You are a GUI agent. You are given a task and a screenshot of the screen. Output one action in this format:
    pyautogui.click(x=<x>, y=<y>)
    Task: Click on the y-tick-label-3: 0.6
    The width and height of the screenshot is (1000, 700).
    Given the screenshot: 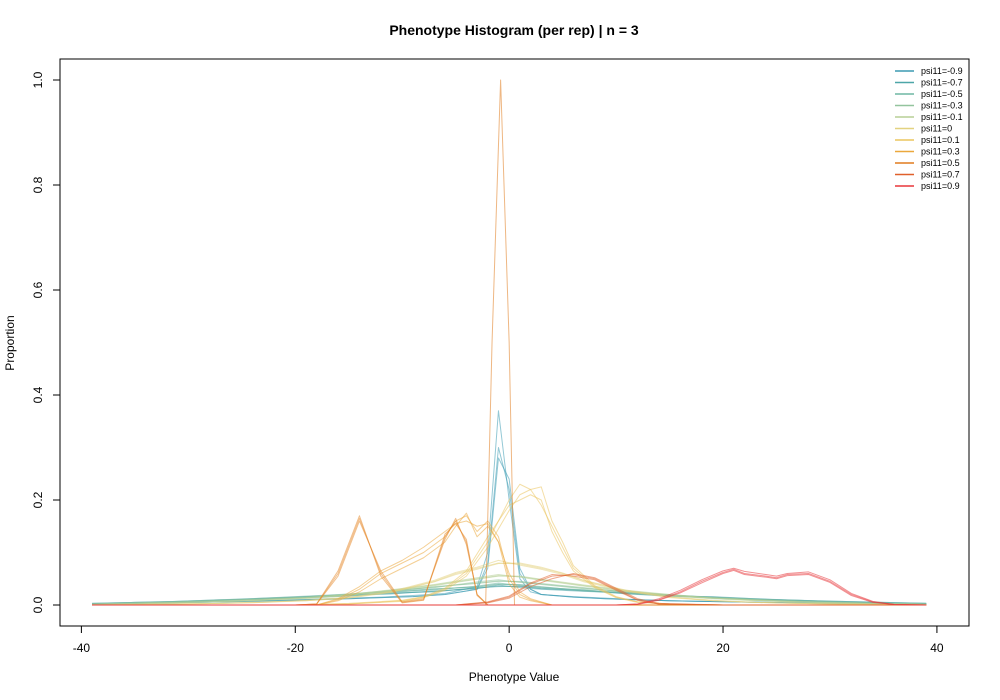 What is the action you would take?
    pyautogui.click(x=38, y=289)
    